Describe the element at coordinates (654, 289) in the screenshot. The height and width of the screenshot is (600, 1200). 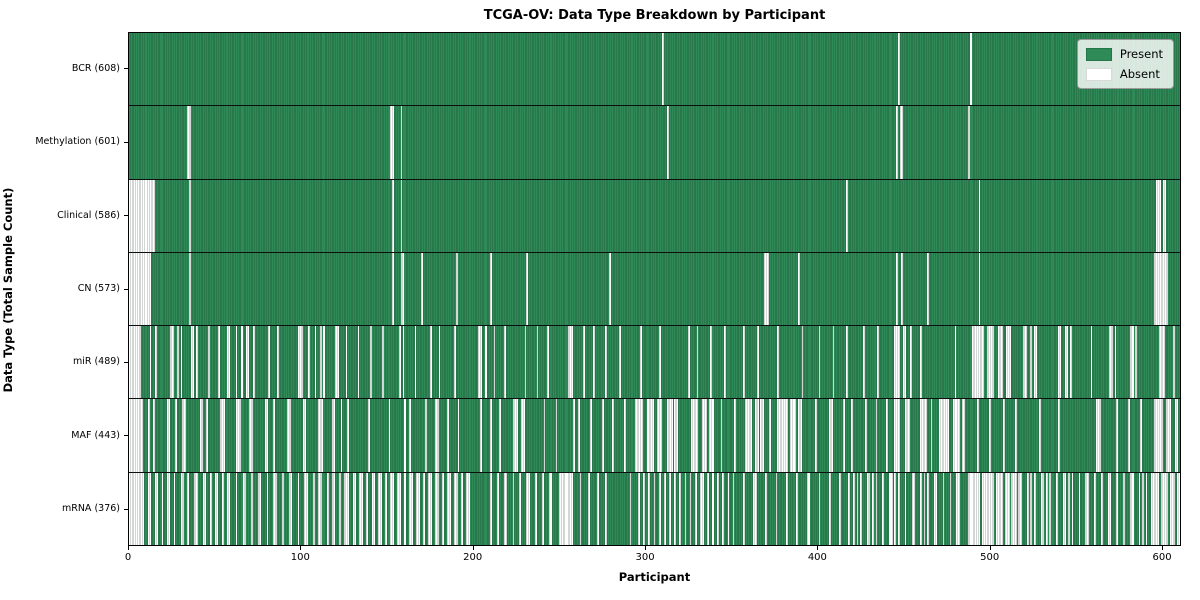
I see `heatmap-row-cn` at that location.